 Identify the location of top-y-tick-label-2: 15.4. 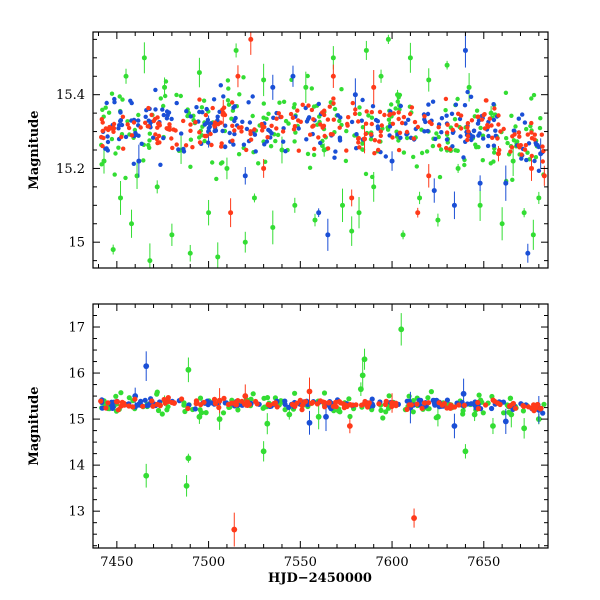
(70, 95).